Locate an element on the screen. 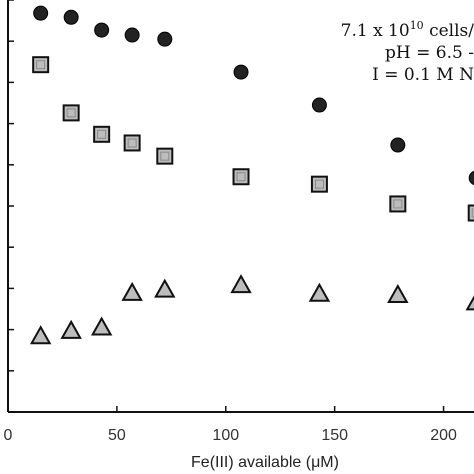  annotation-line: pH = 6.5 - is located at coordinates (429, 53).